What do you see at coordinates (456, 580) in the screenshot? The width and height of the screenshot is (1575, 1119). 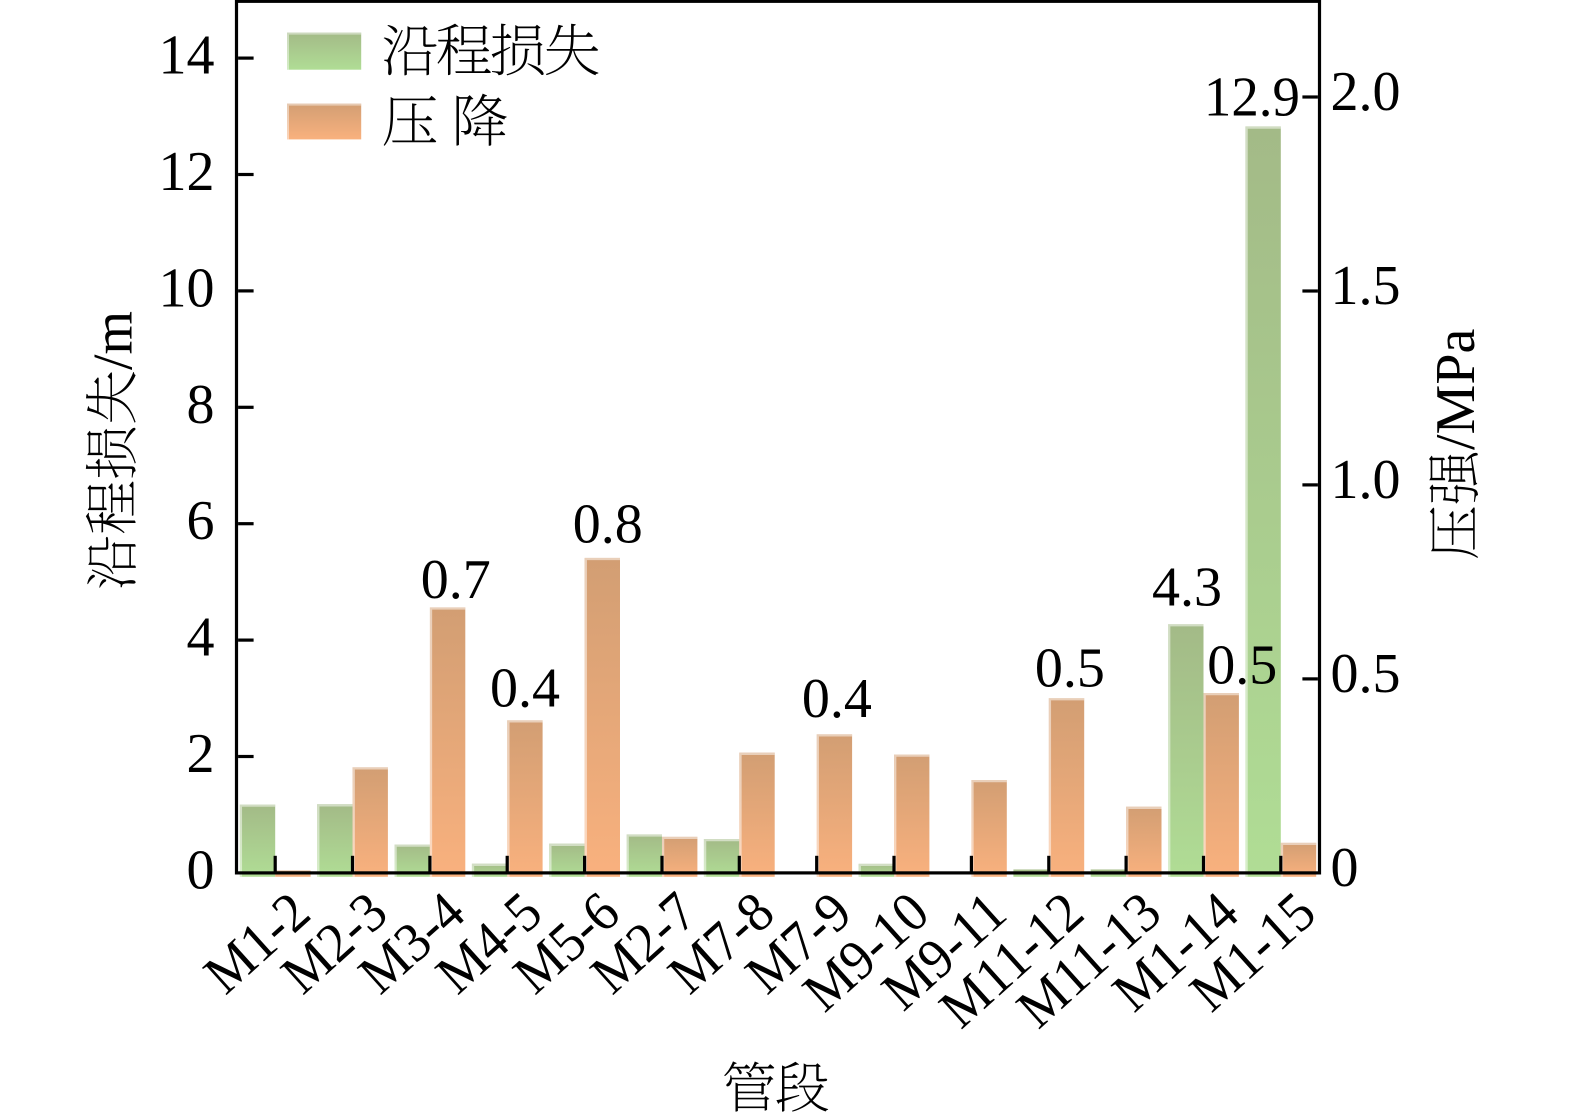 I see `svg-text: 0.7` at bounding box center [456, 580].